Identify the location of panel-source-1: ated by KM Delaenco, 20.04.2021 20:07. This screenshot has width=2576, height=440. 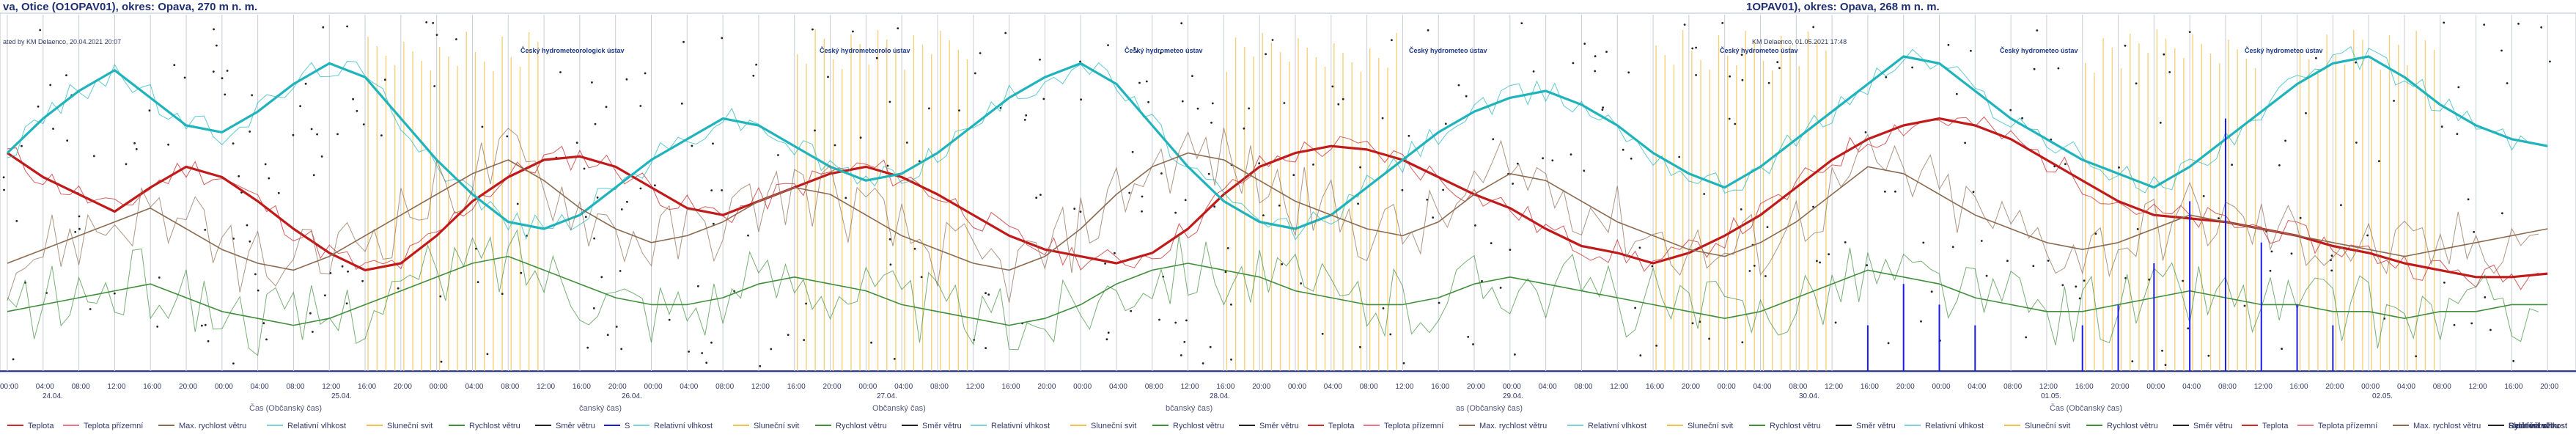
(62, 41).